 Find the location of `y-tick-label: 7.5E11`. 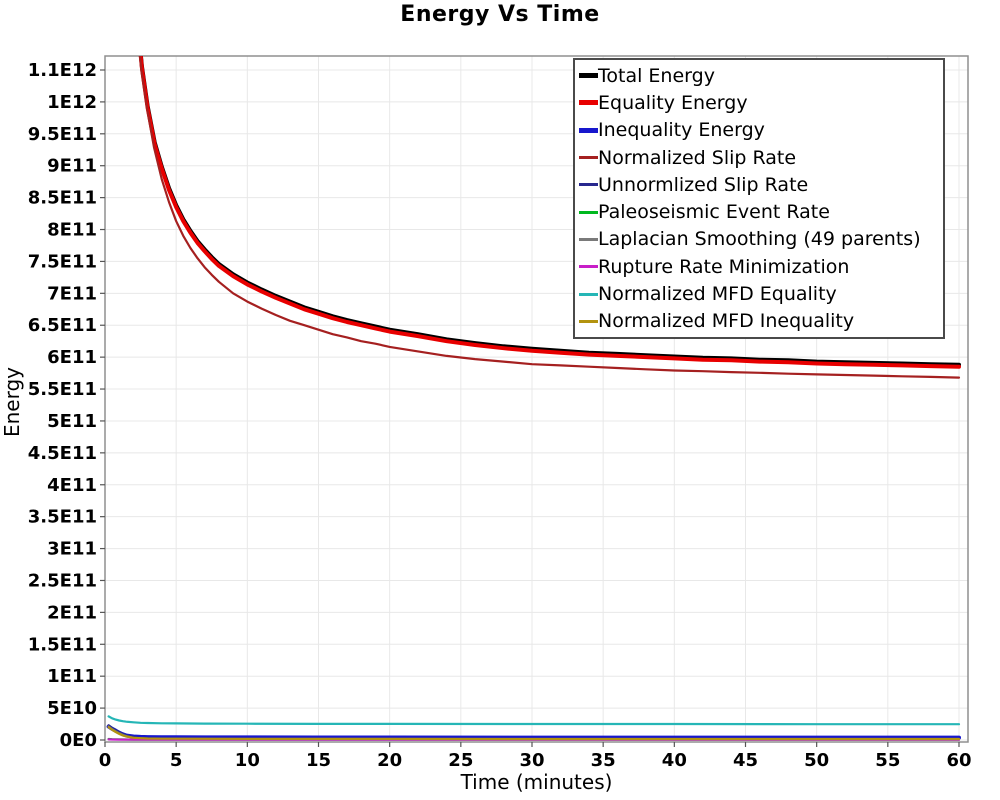

y-tick-label: 7.5E11 is located at coordinates (62, 261).